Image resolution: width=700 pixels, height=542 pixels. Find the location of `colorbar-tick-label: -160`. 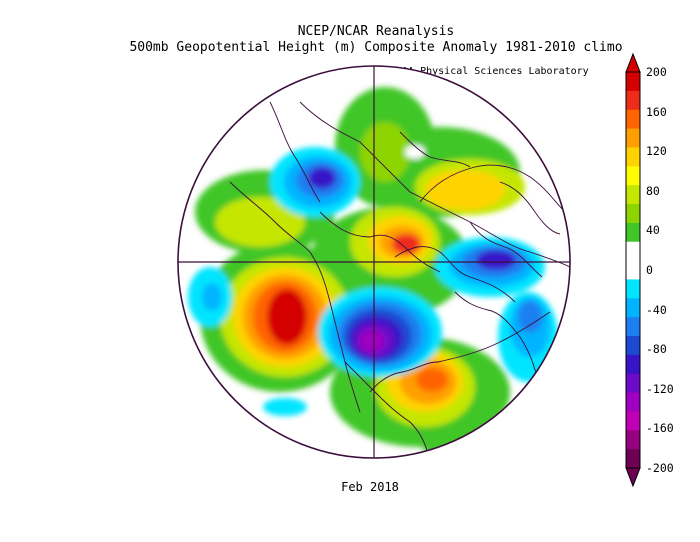

colorbar-tick-label: -160 is located at coordinates (660, 428).